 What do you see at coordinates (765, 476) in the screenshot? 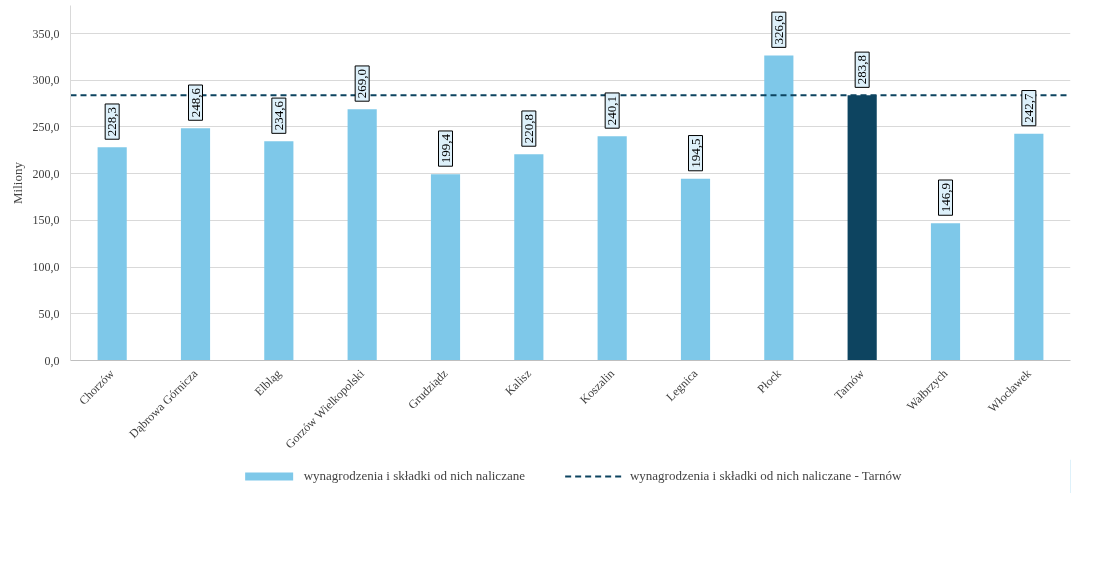
I see `legend-label: wynagrodzenia i składki od nich naliczane - Tarnów` at bounding box center [765, 476].